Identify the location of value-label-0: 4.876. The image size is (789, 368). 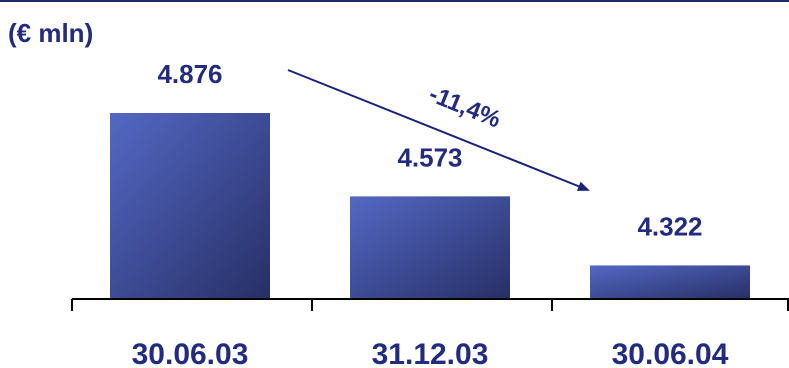
(189, 74).